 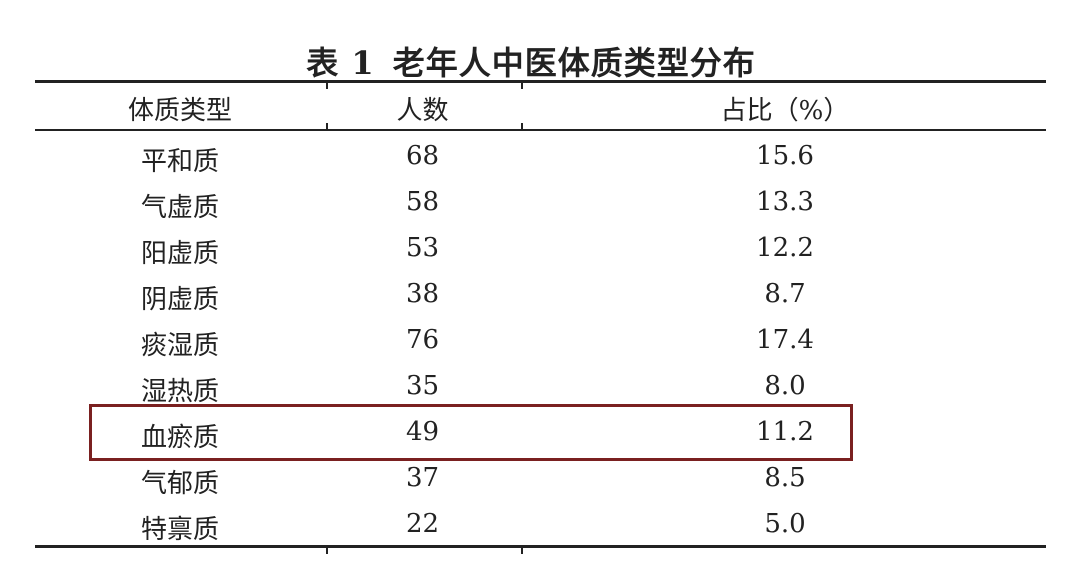 What do you see at coordinates (179, 208) in the screenshot?
I see `row-type: 气虚质` at bounding box center [179, 208].